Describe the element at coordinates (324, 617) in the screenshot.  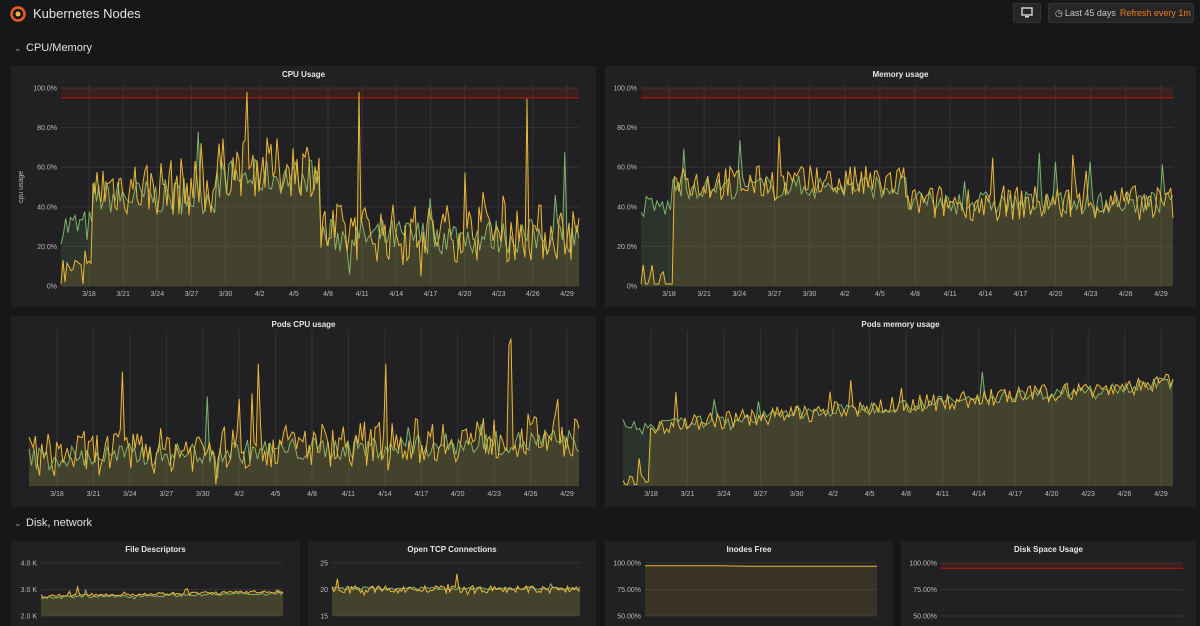
I see `y-tick-label: 15` at that location.